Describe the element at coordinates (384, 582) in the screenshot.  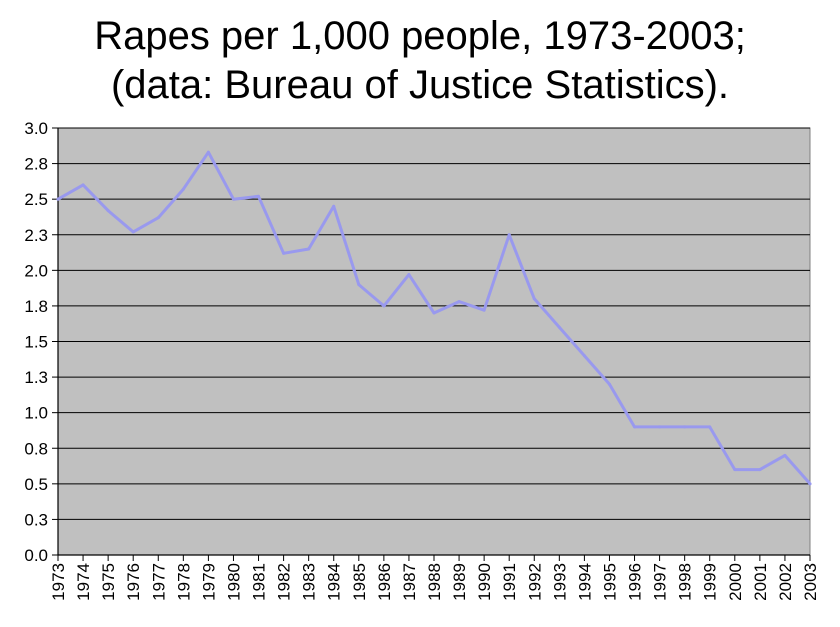
I see `x-tick-label: 1986` at that location.